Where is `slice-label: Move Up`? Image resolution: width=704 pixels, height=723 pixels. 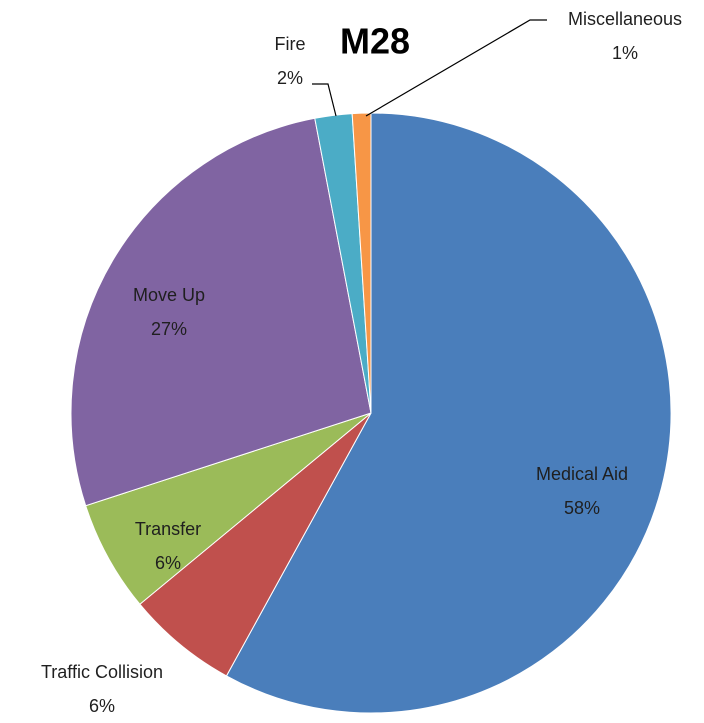 slice-label: Move Up is located at coordinates (169, 295).